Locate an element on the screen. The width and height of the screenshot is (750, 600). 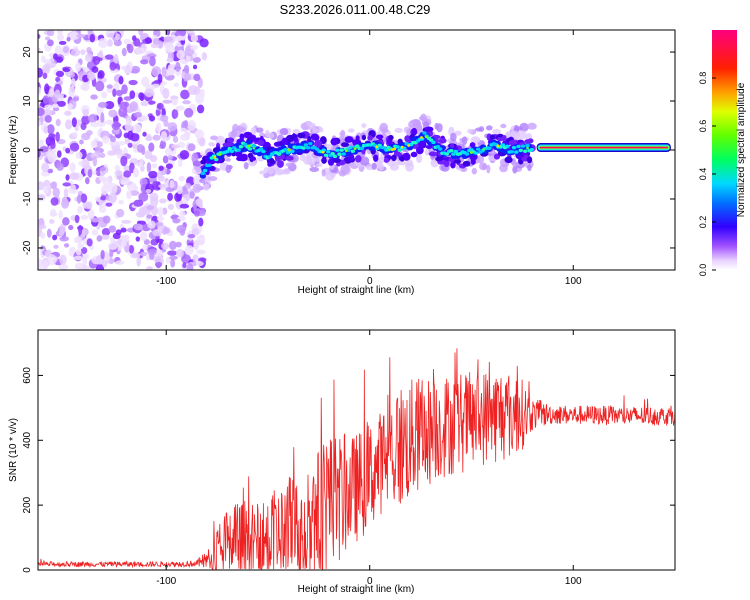
snr-x-tick-label: 0 is located at coordinates (370, 581).